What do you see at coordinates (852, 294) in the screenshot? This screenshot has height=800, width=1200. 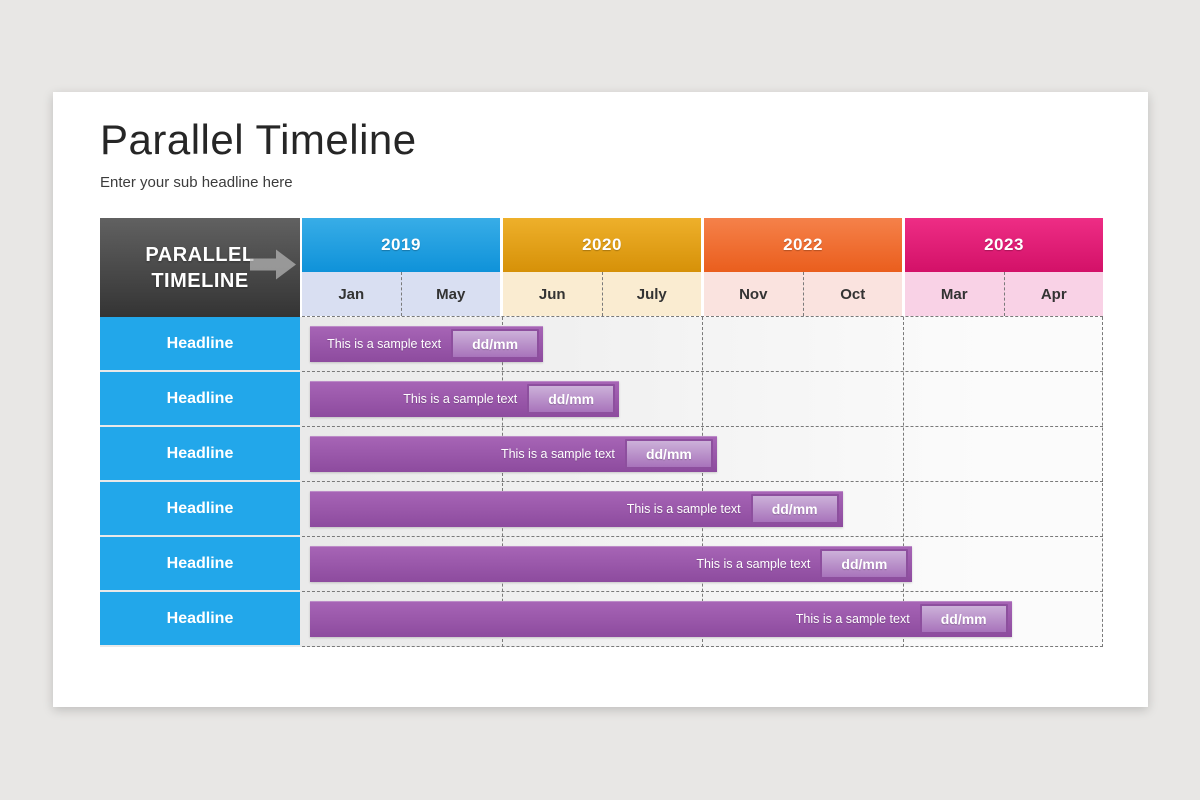 I see `month-cell-oct: Oct` at bounding box center [852, 294].